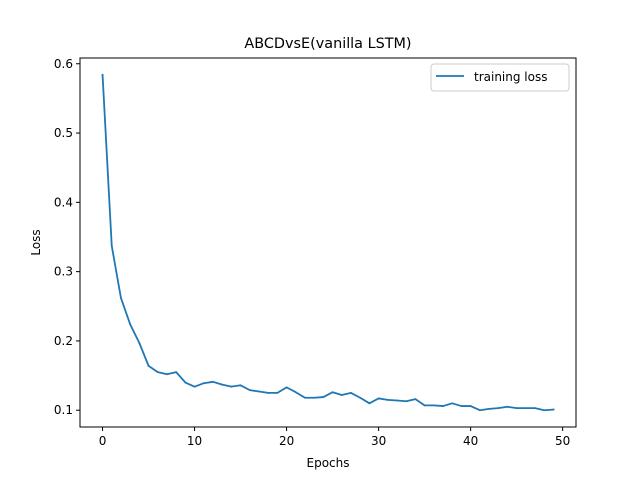 The width and height of the screenshot is (640, 480). I want to click on x-axis-ticks: 0 10 20 30 40 50, so click(334, 437).